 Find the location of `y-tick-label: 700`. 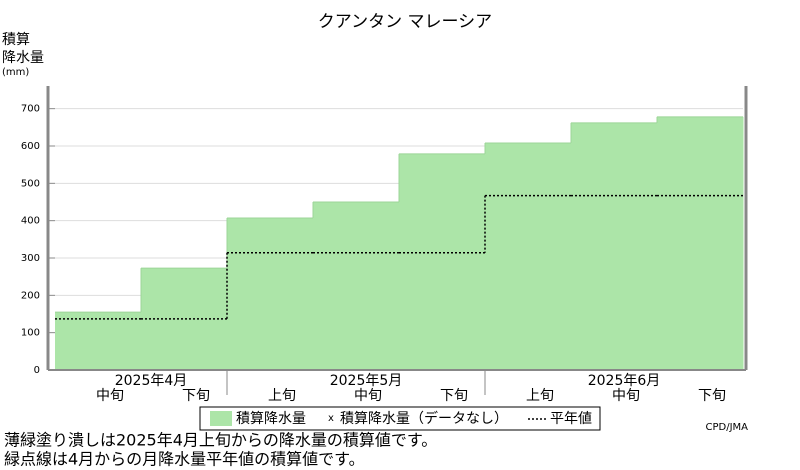

y-tick-label: 700 is located at coordinates (30, 109).